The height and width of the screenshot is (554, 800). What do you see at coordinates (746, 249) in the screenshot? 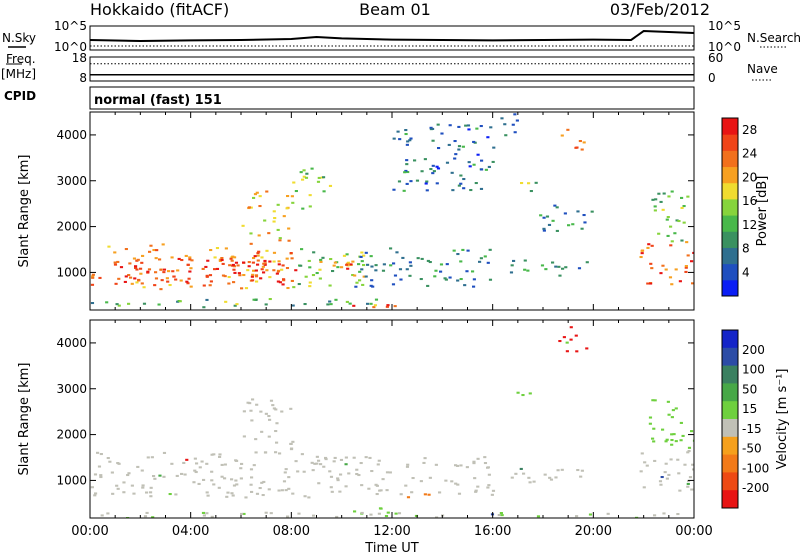
I see `power-colorbar-tick: 8` at bounding box center [746, 249].